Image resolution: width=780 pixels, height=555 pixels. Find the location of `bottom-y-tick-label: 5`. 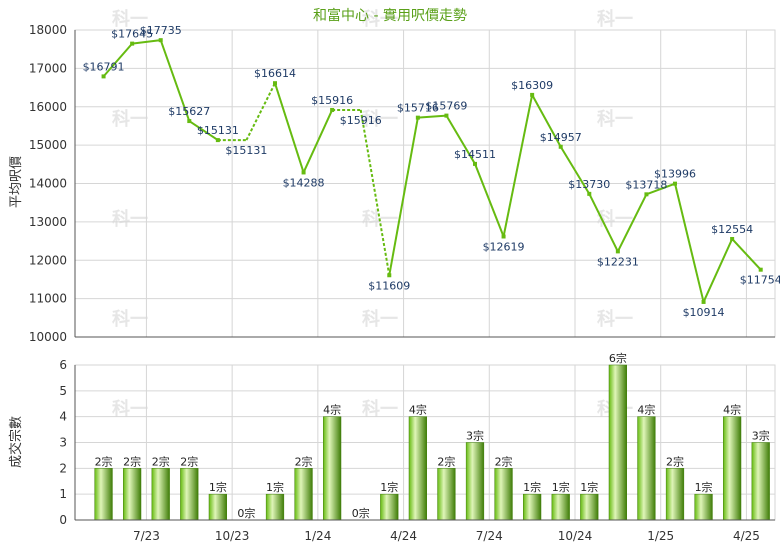

bottom-y-tick-label: 5 is located at coordinates (63, 391).